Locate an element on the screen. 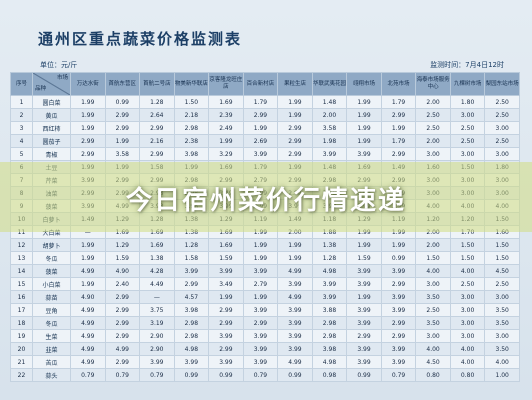  price-cell: 4.49 is located at coordinates (157, 284).